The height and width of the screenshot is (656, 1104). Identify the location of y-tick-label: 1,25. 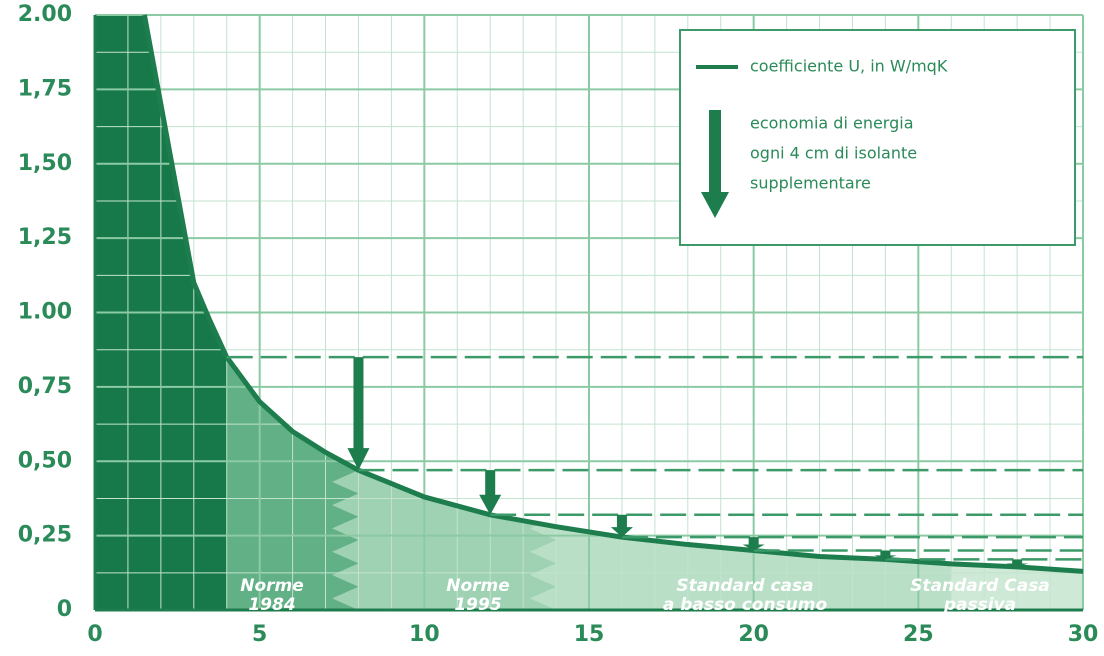
(45, 237).